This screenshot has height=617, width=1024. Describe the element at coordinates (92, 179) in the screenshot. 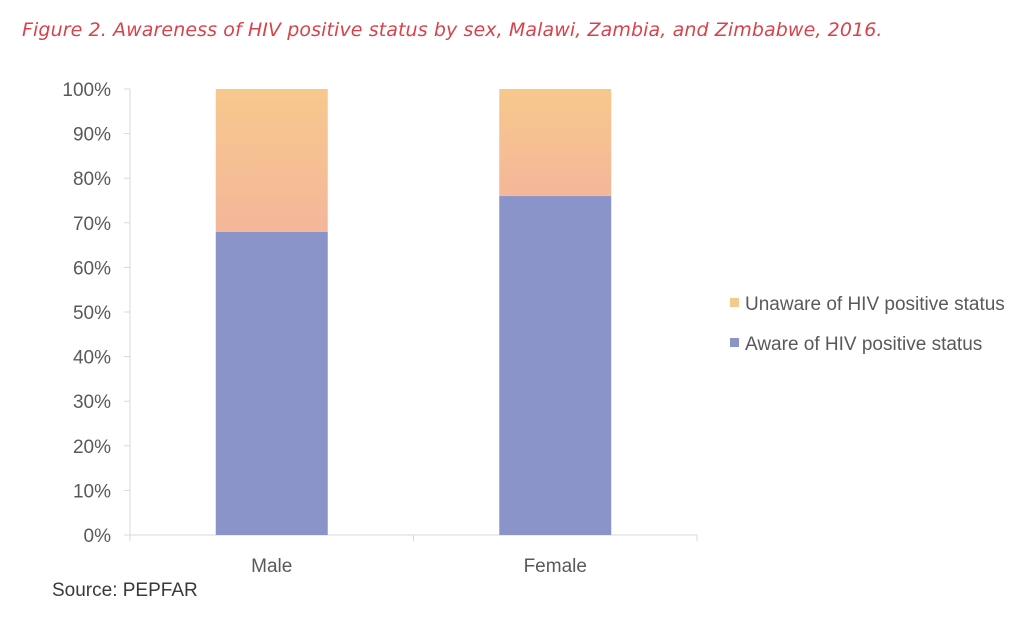

I see `y-tick-label: 80%` at that location.